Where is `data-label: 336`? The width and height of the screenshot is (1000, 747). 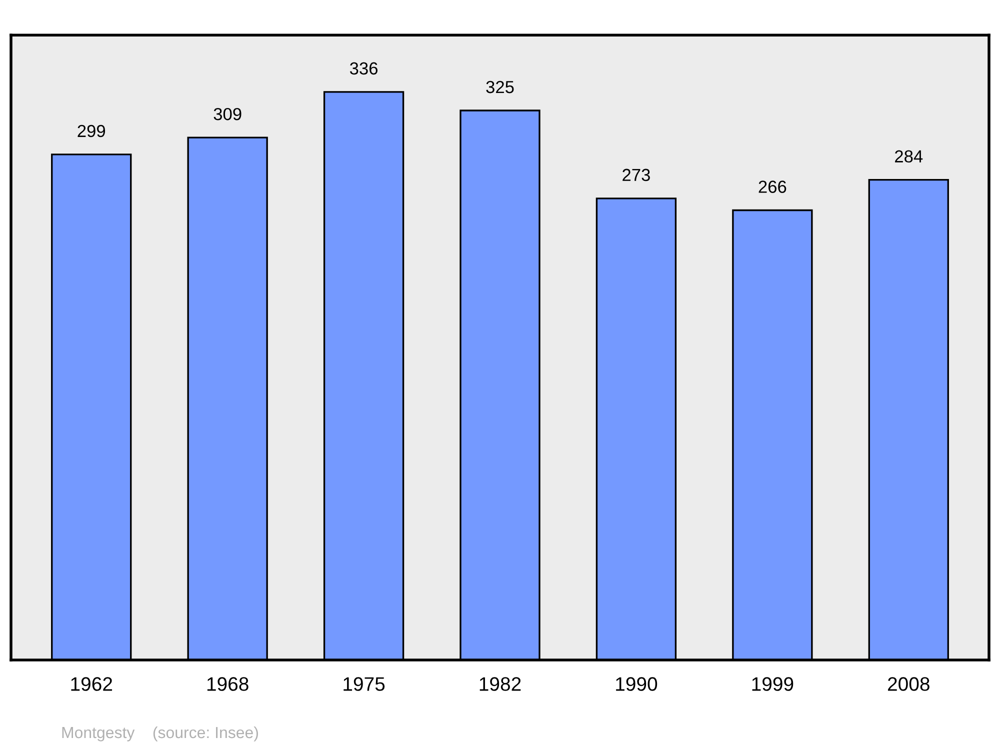 data-label: 336 is located at coordinates (364, 68).